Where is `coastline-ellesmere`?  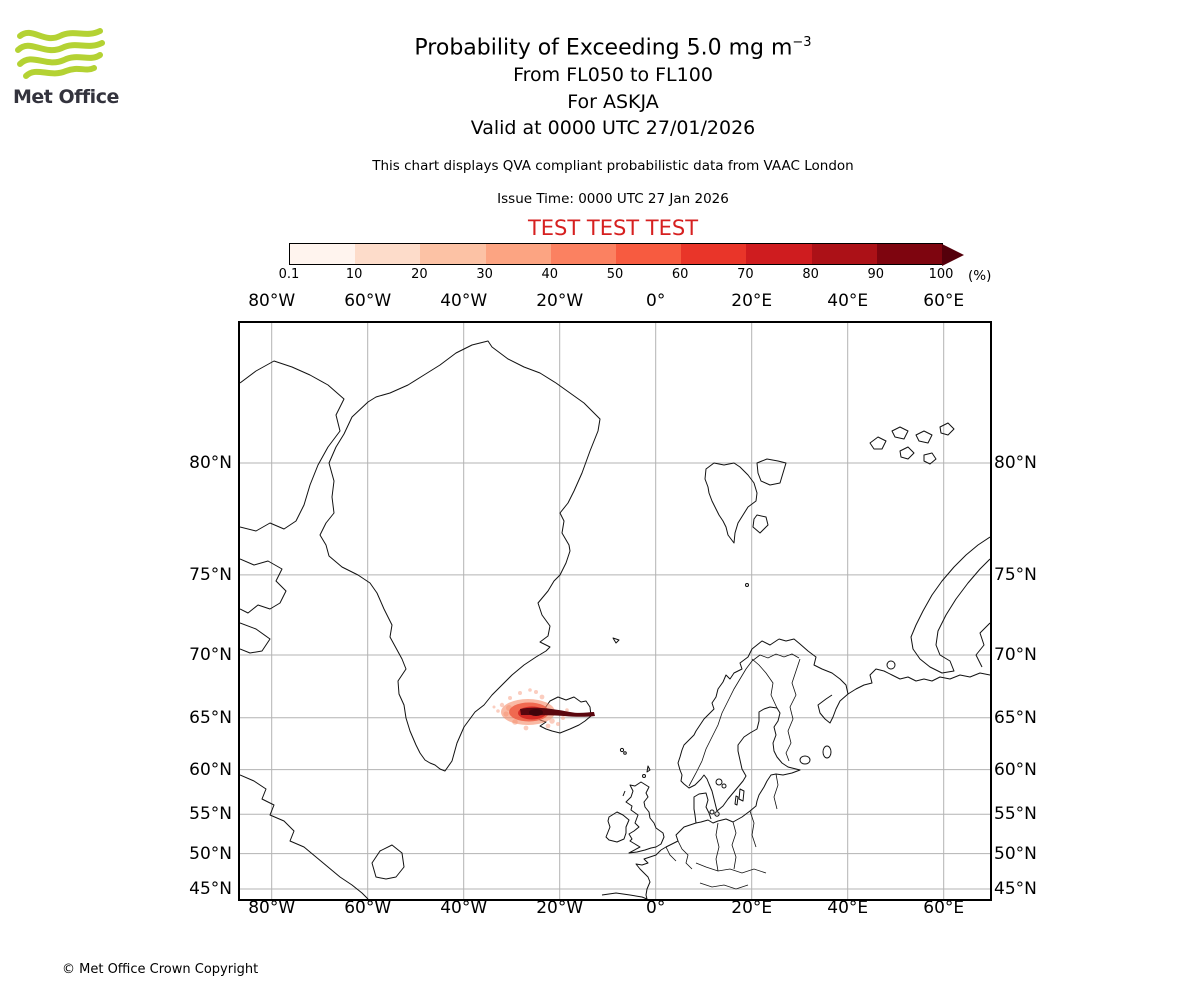
coastline-ellesmere is located at coordinates (292, 446).